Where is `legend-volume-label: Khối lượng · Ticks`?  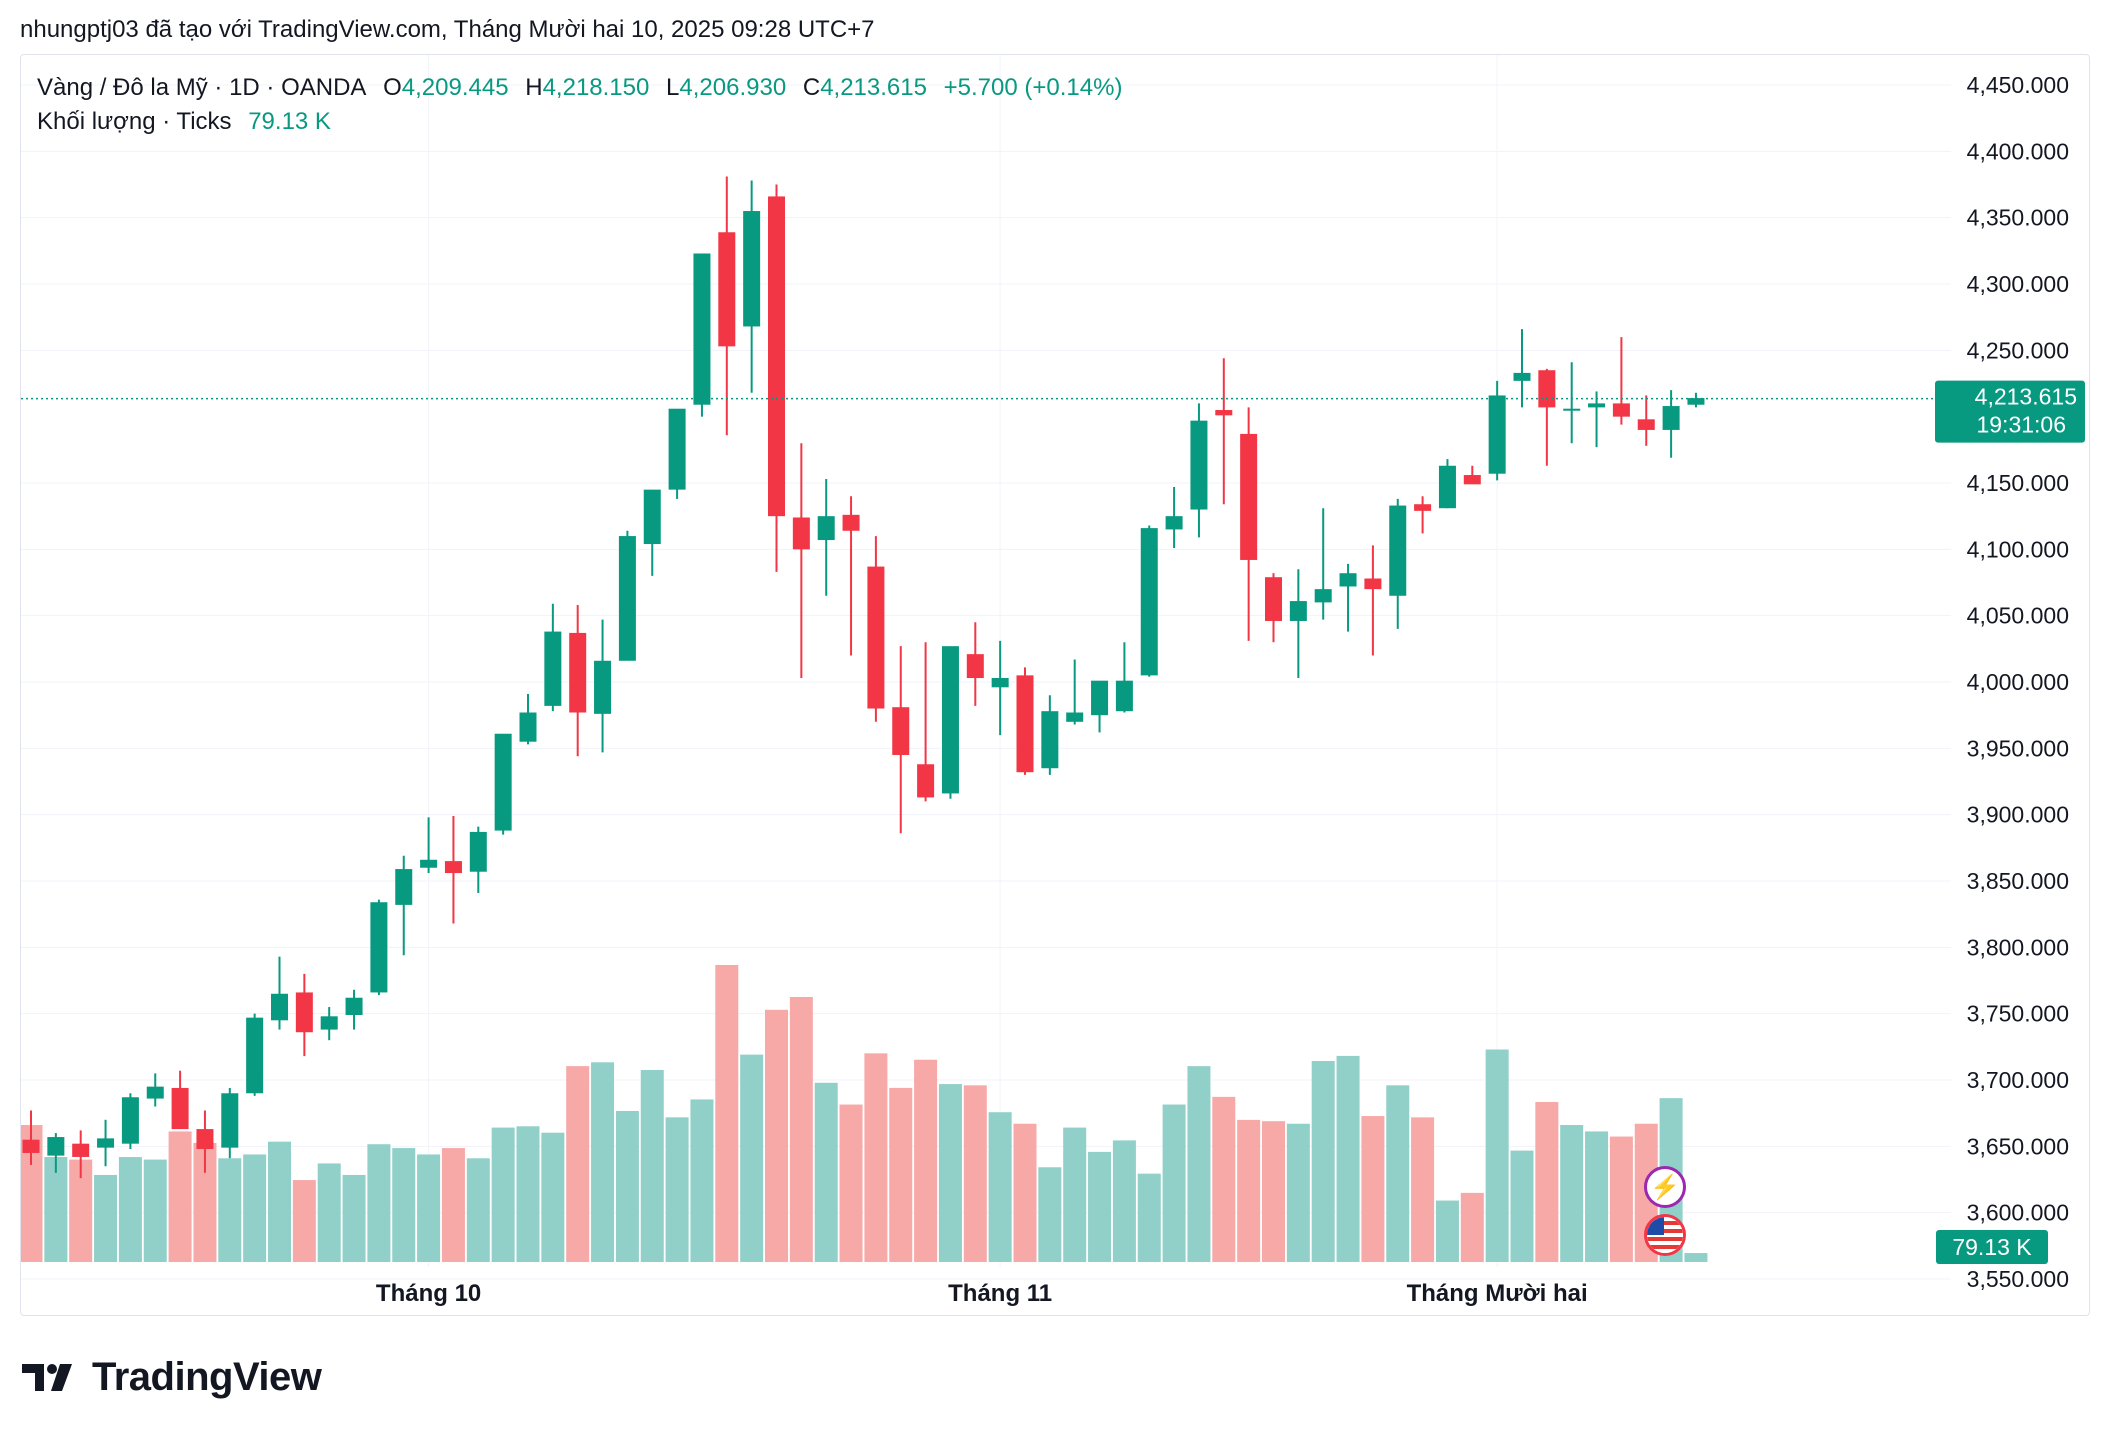
legend-volume-label: Khối lượng · Ticks is located at coordinates (134, 121).